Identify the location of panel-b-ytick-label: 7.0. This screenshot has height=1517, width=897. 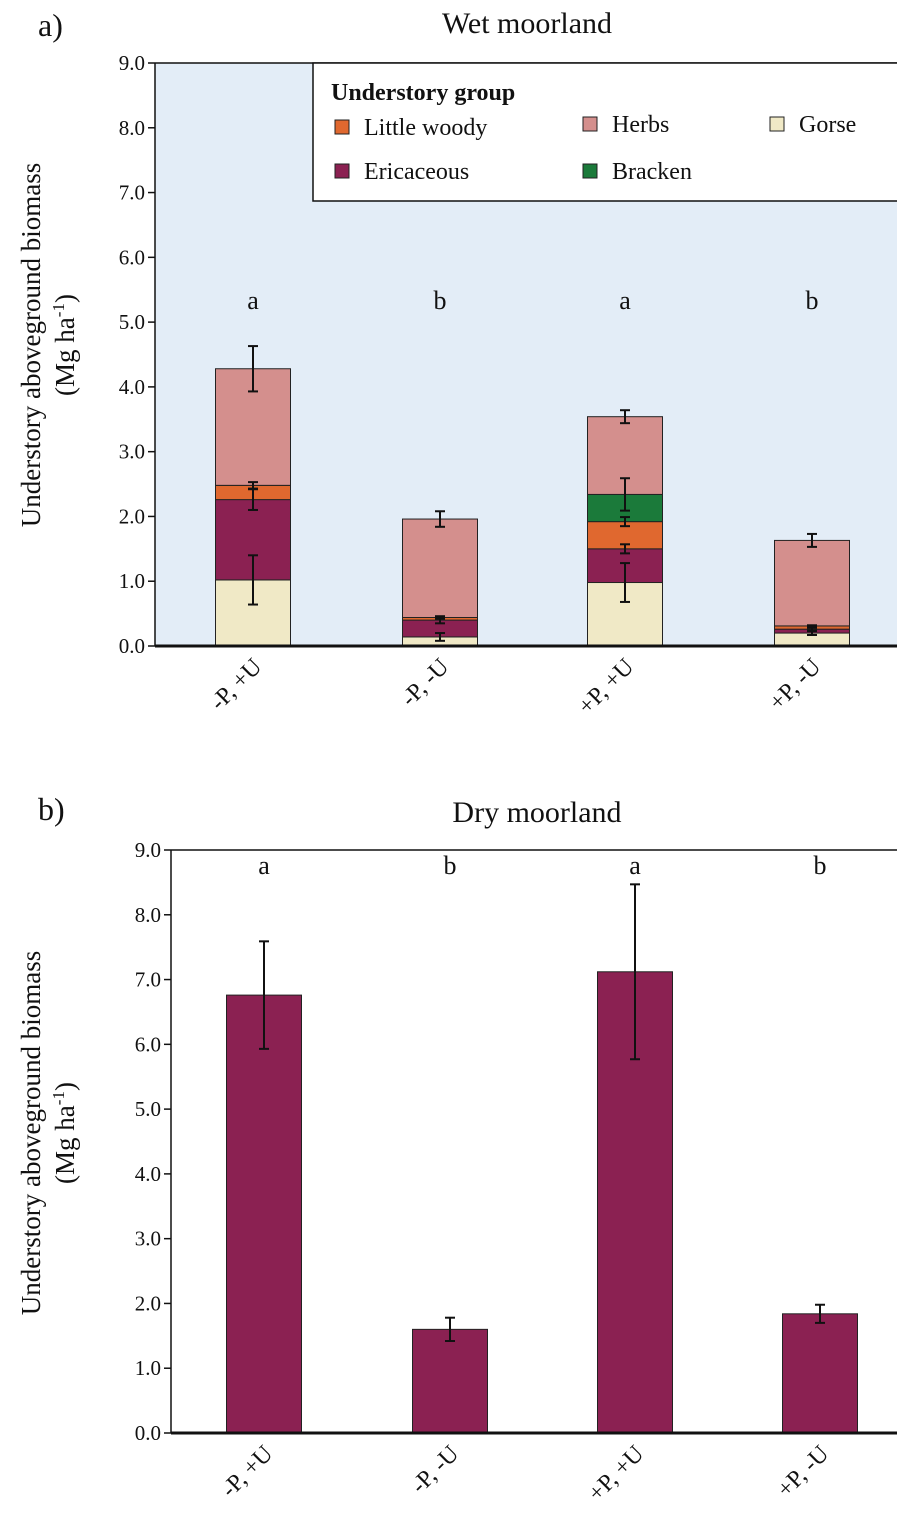
(148, 980).